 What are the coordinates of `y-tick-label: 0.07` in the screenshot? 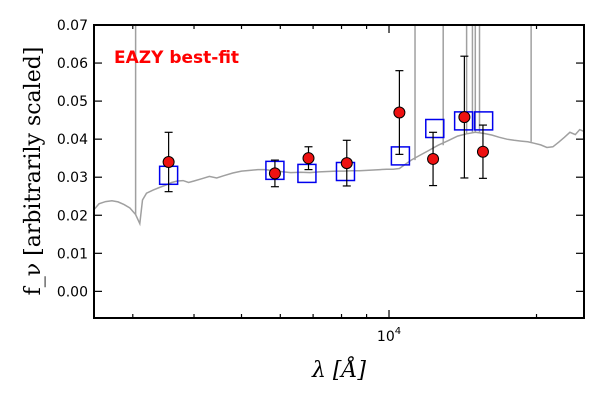 It's located at (72, 26).